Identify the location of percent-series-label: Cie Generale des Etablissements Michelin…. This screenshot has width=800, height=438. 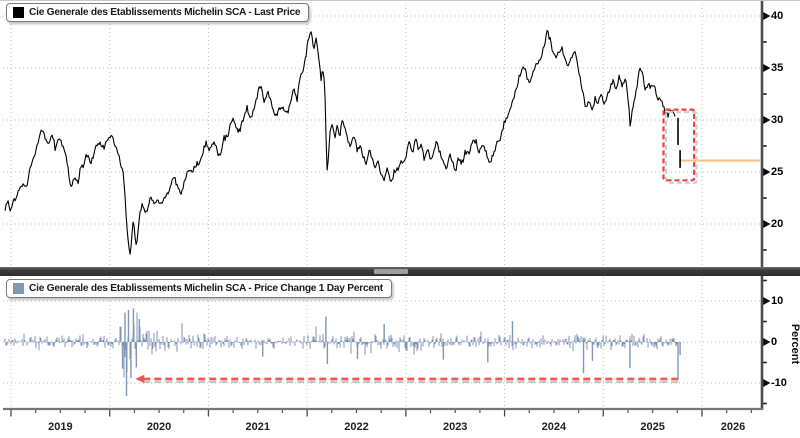
(206, 288).